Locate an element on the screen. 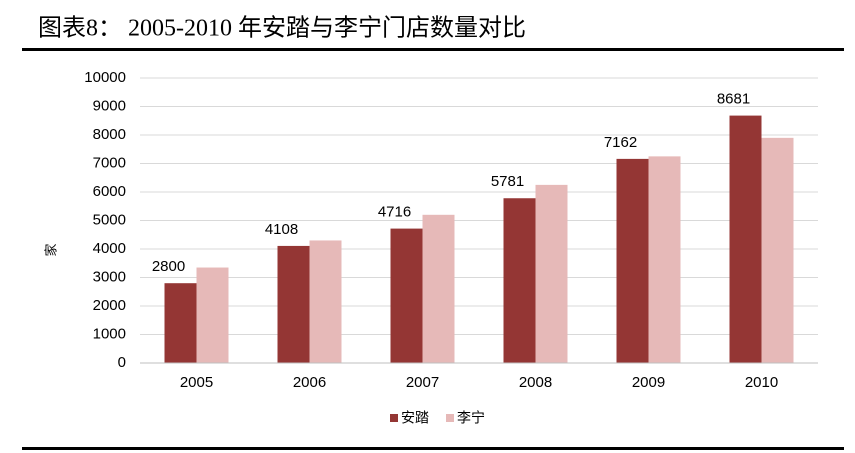 Image resolution: width=855 pixels, height=453 pixels. y-tick-label: 1000 is located at coordinates (109, 333).